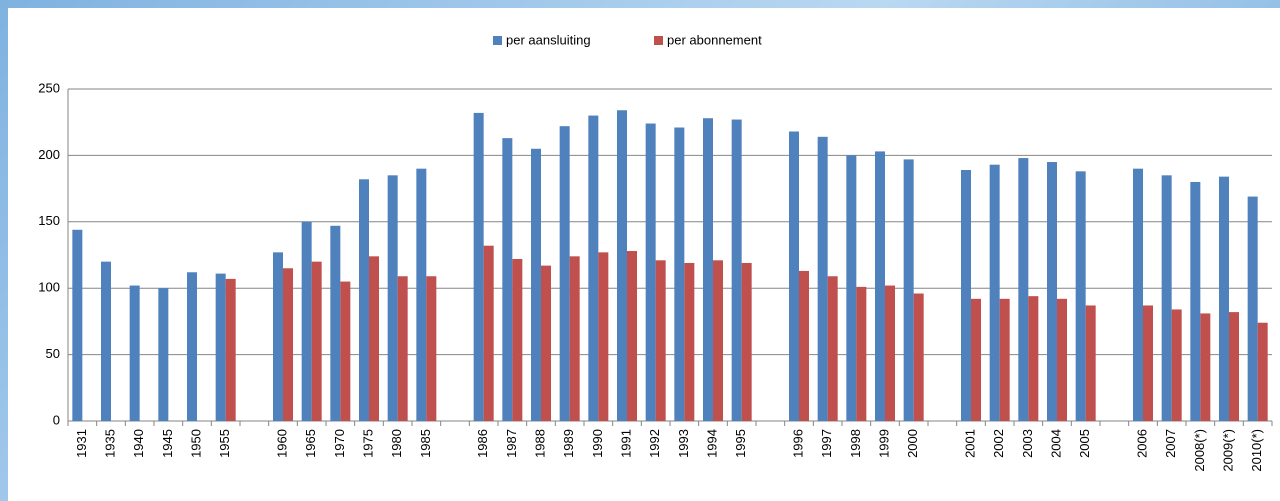  What do you see at coordinates (482, 443) in the screenshot?
I see `x-tick-label: 1986` at bounding box center [482, 443].